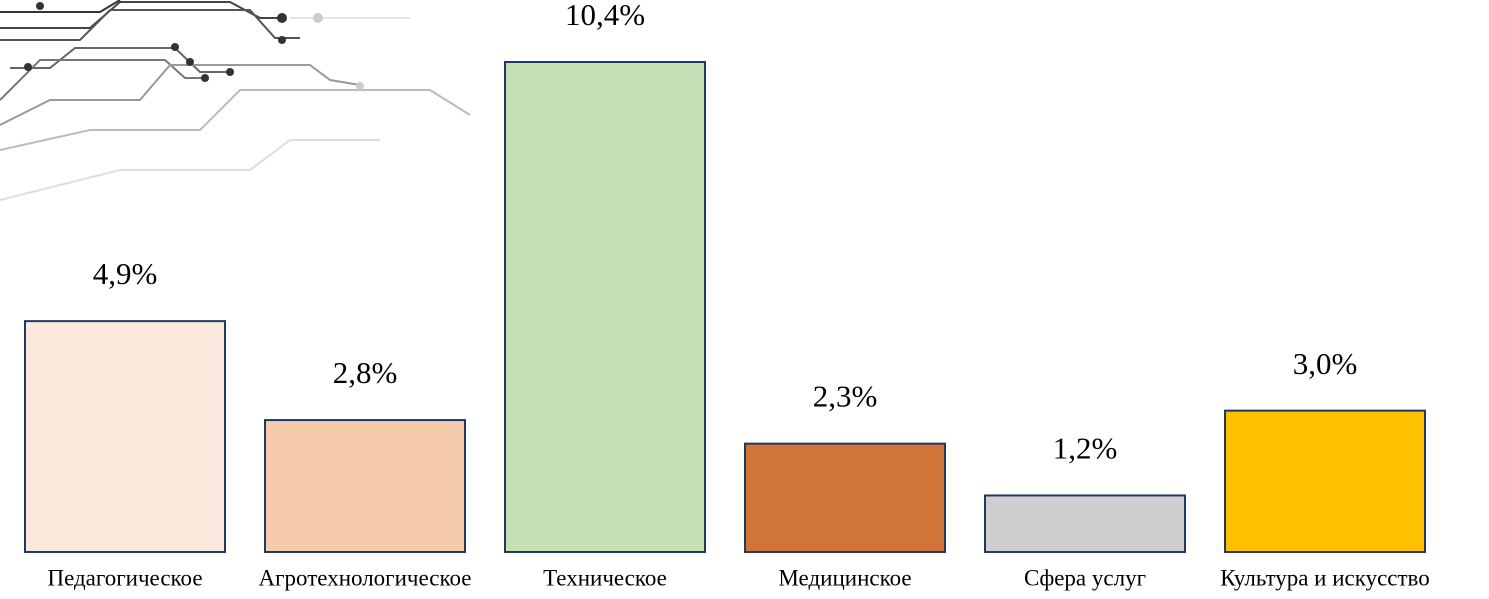 The height and width of the screenshot is (599, 1489). I want to click on value-label: 4,9%, so click(125, 273).